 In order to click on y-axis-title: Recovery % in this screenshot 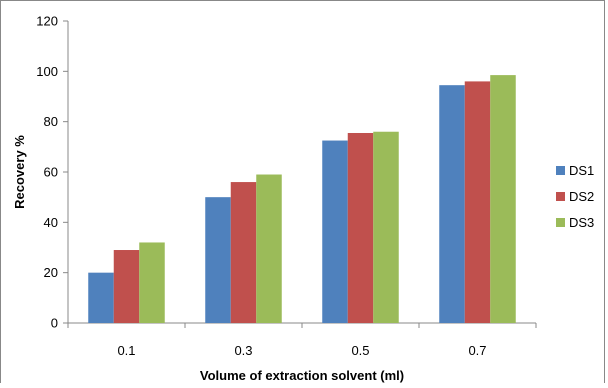, I will do `click(19, 172)`.